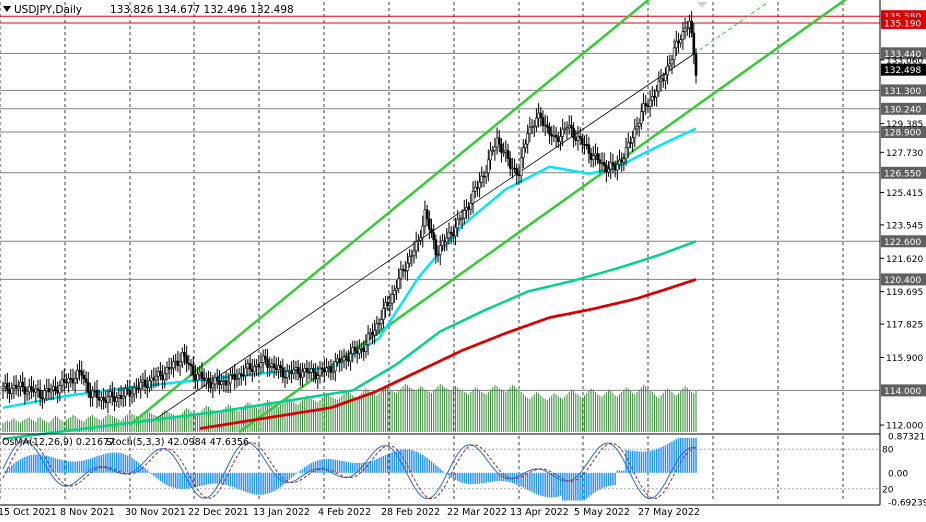  Describe the element at coordinates (702, 5) in the screenshot. I see `shift-marker-icon` at that location.